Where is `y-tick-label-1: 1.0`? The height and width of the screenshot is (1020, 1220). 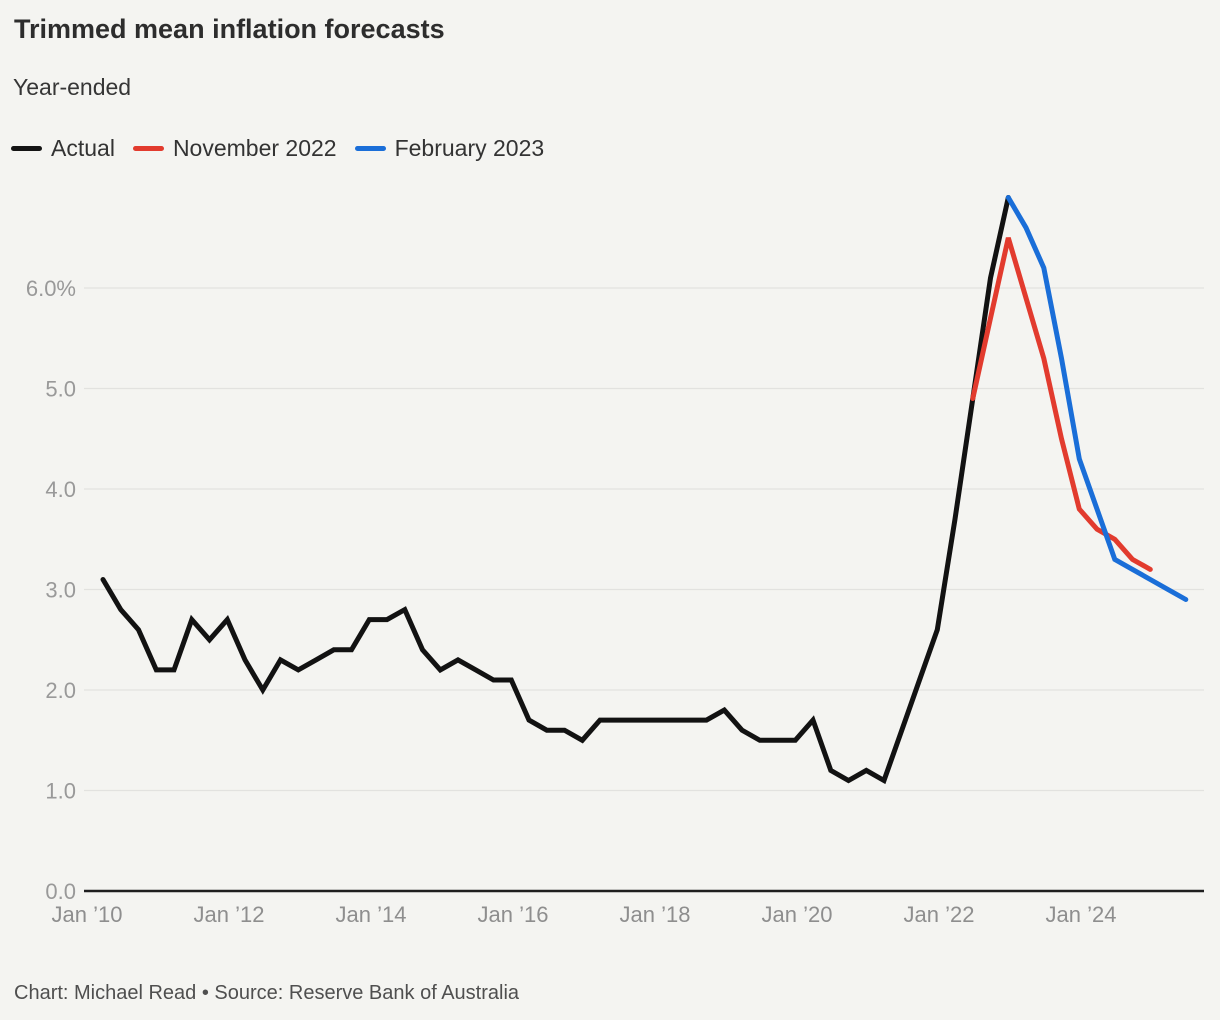
y-tick-label-1: 1.0 is located at coordinates (60, 791).